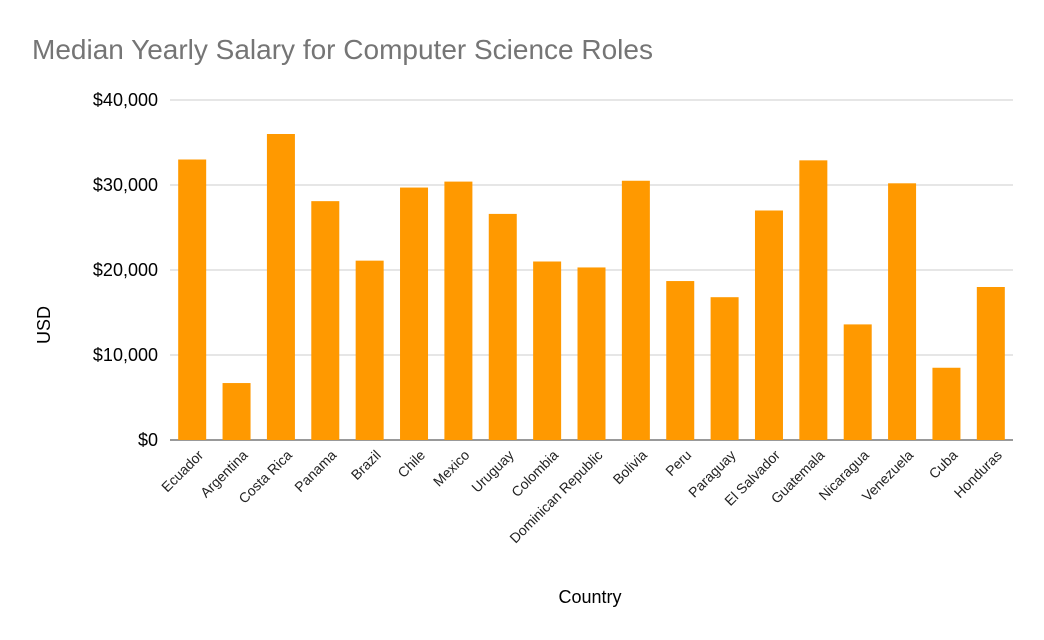 The height and width of the screenshot is (640, 1044). Describe the element at coordinates (125, 100) in the screenshot. I see `y-tick-label: $40,000` at that location.